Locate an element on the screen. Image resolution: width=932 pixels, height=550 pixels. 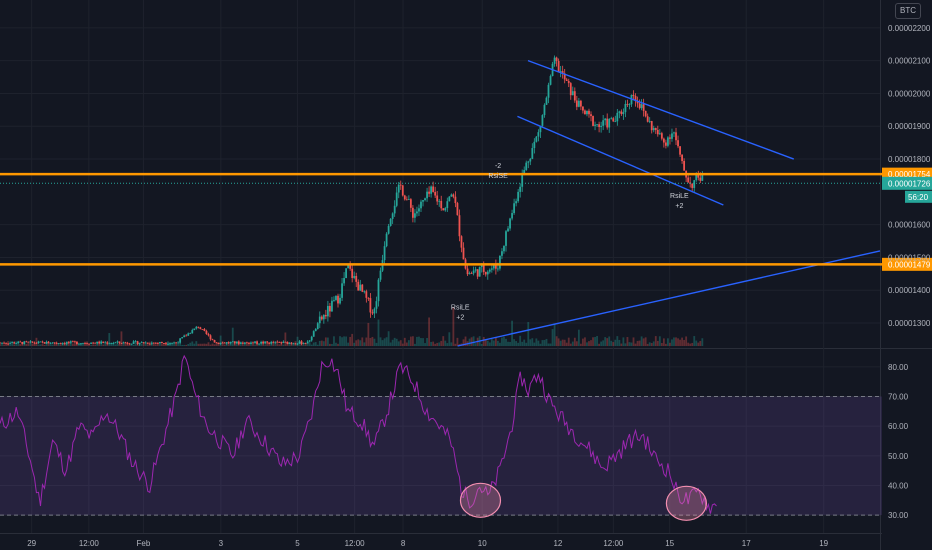
trendline-rising-support is located at coordinates (669, 298).